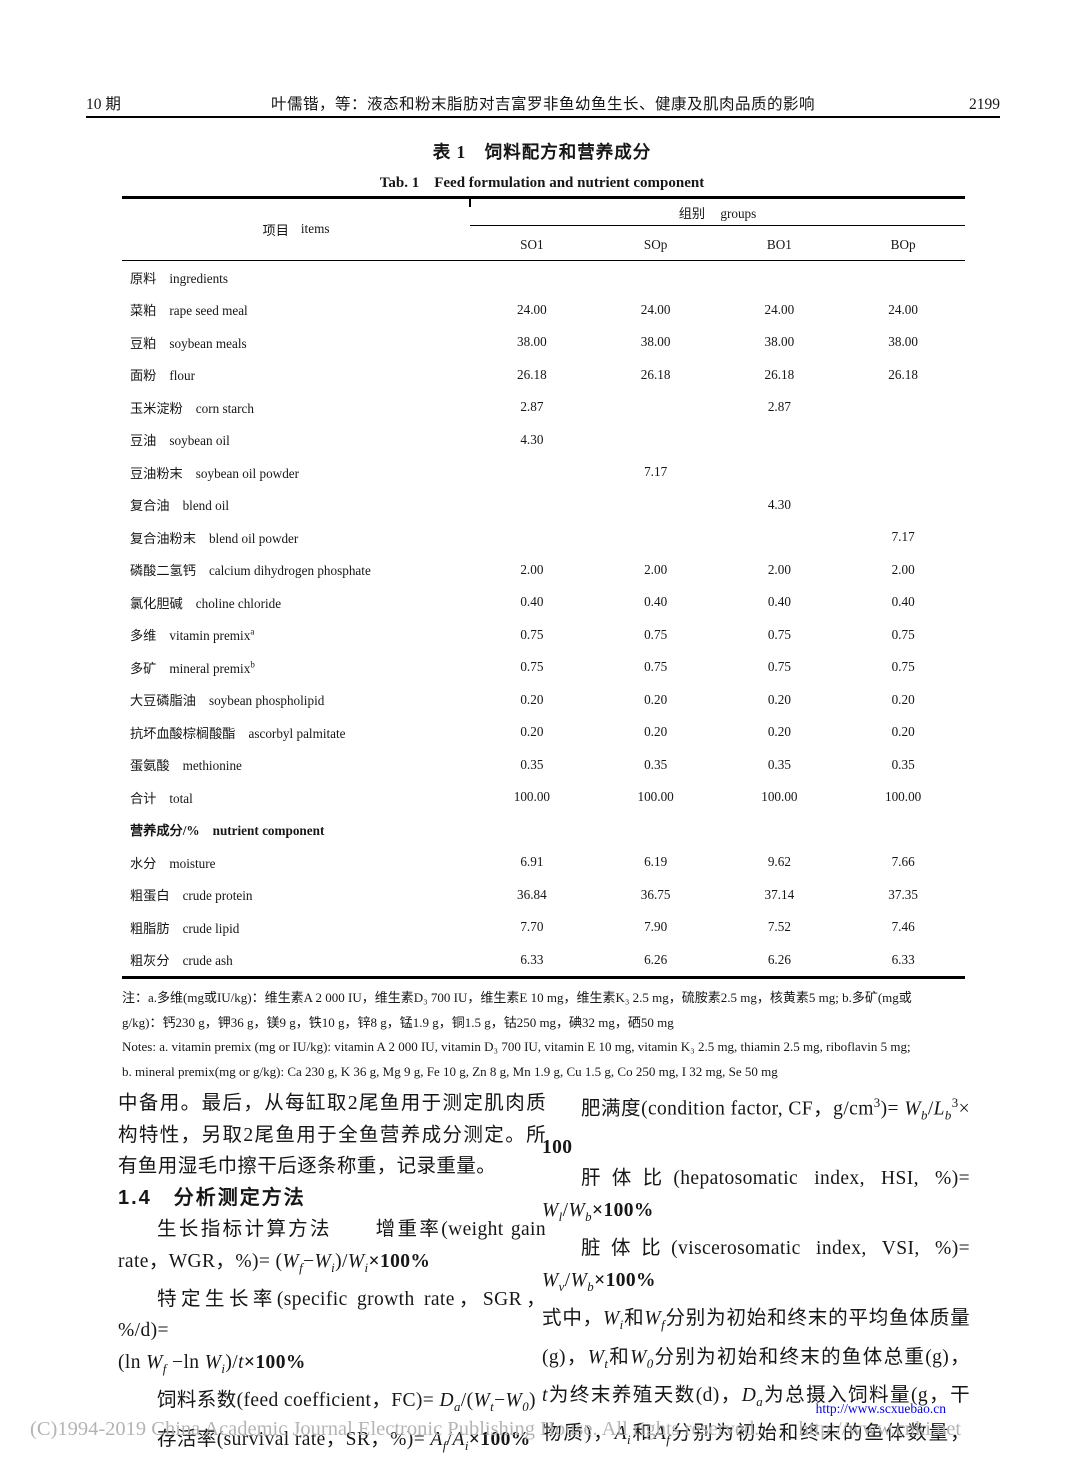  Describe the element at coordinates (543, 310) in the screenshot. I see `table-row: 菜粕 rape seed meal 24.00 24.00 24.00 24.00` at that location.